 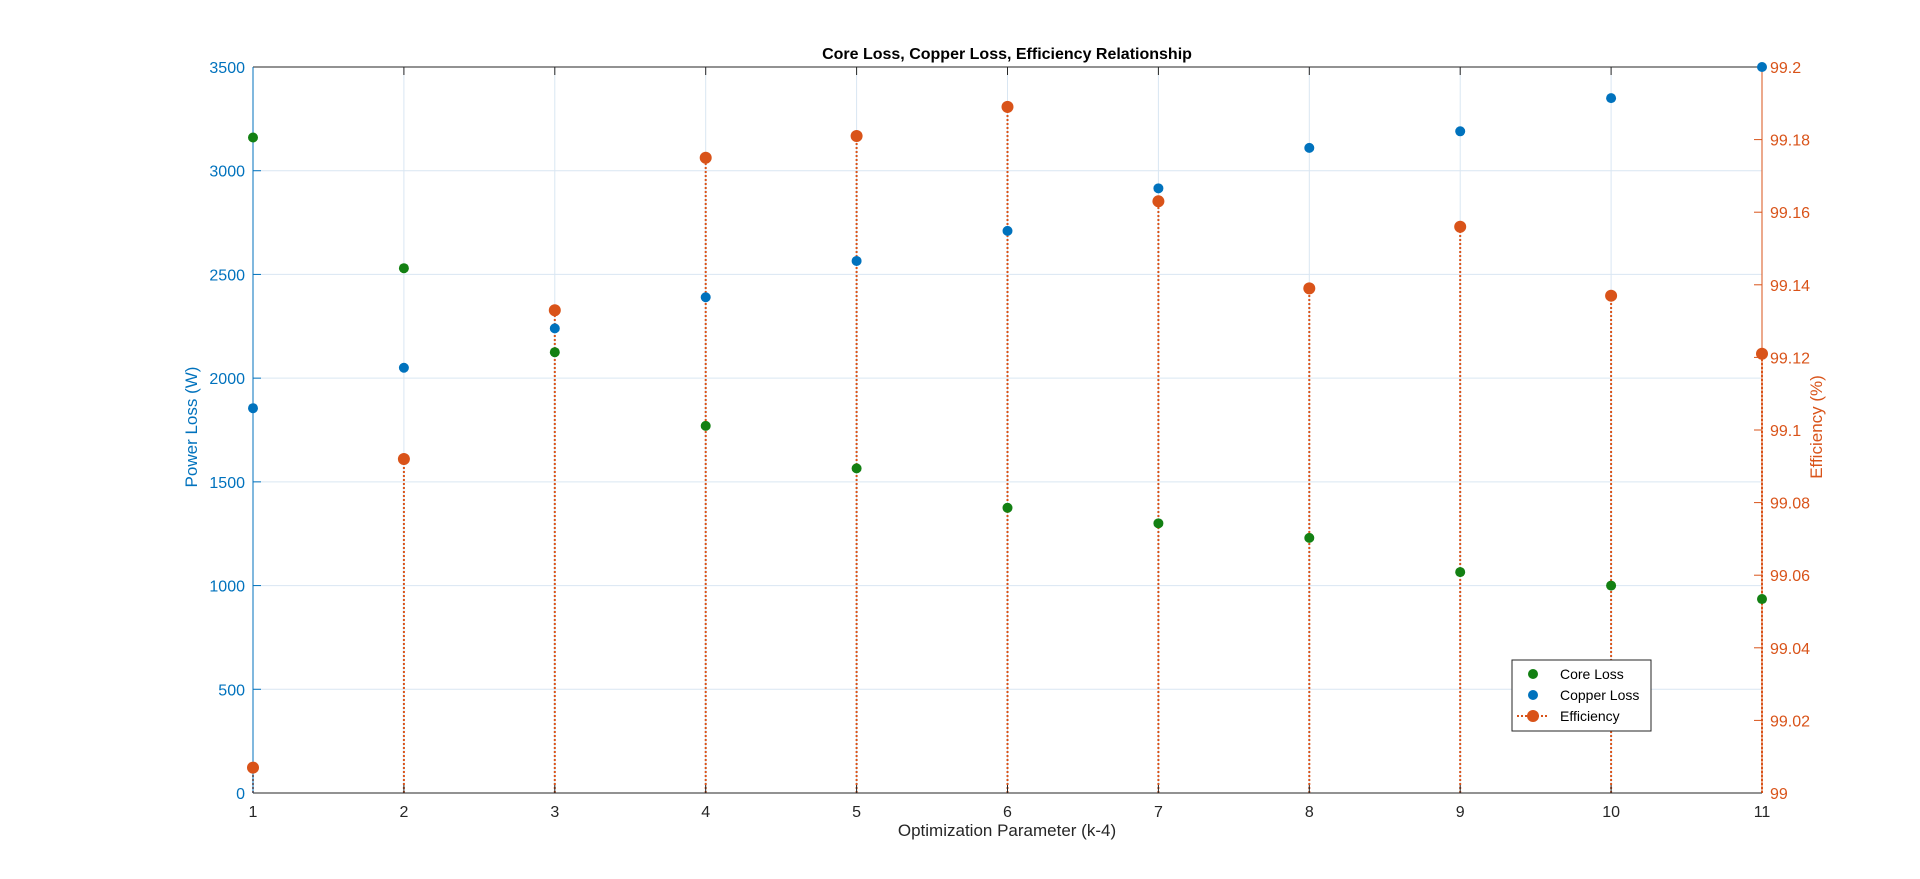 What do you see at coordinates (1309, 812) in the screenshot?
I see `x-tick-label: 8` at bounding box center [1309, 812].